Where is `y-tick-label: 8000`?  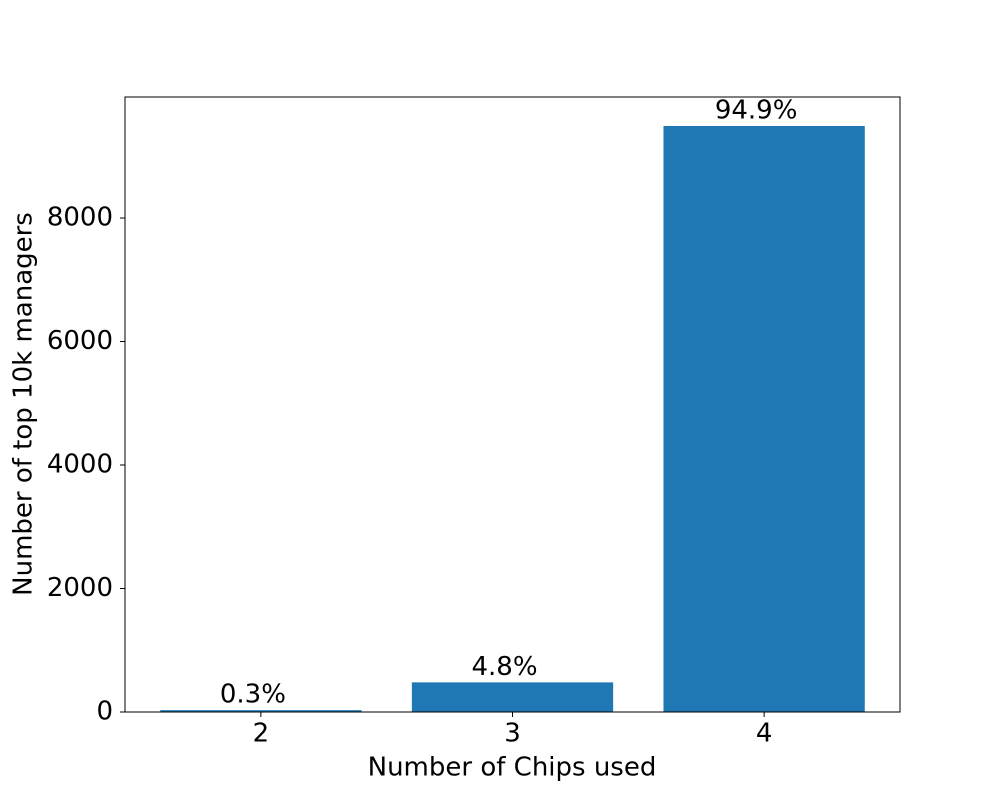 y-tick-label: 8000 is located at coordinates (80, 218).